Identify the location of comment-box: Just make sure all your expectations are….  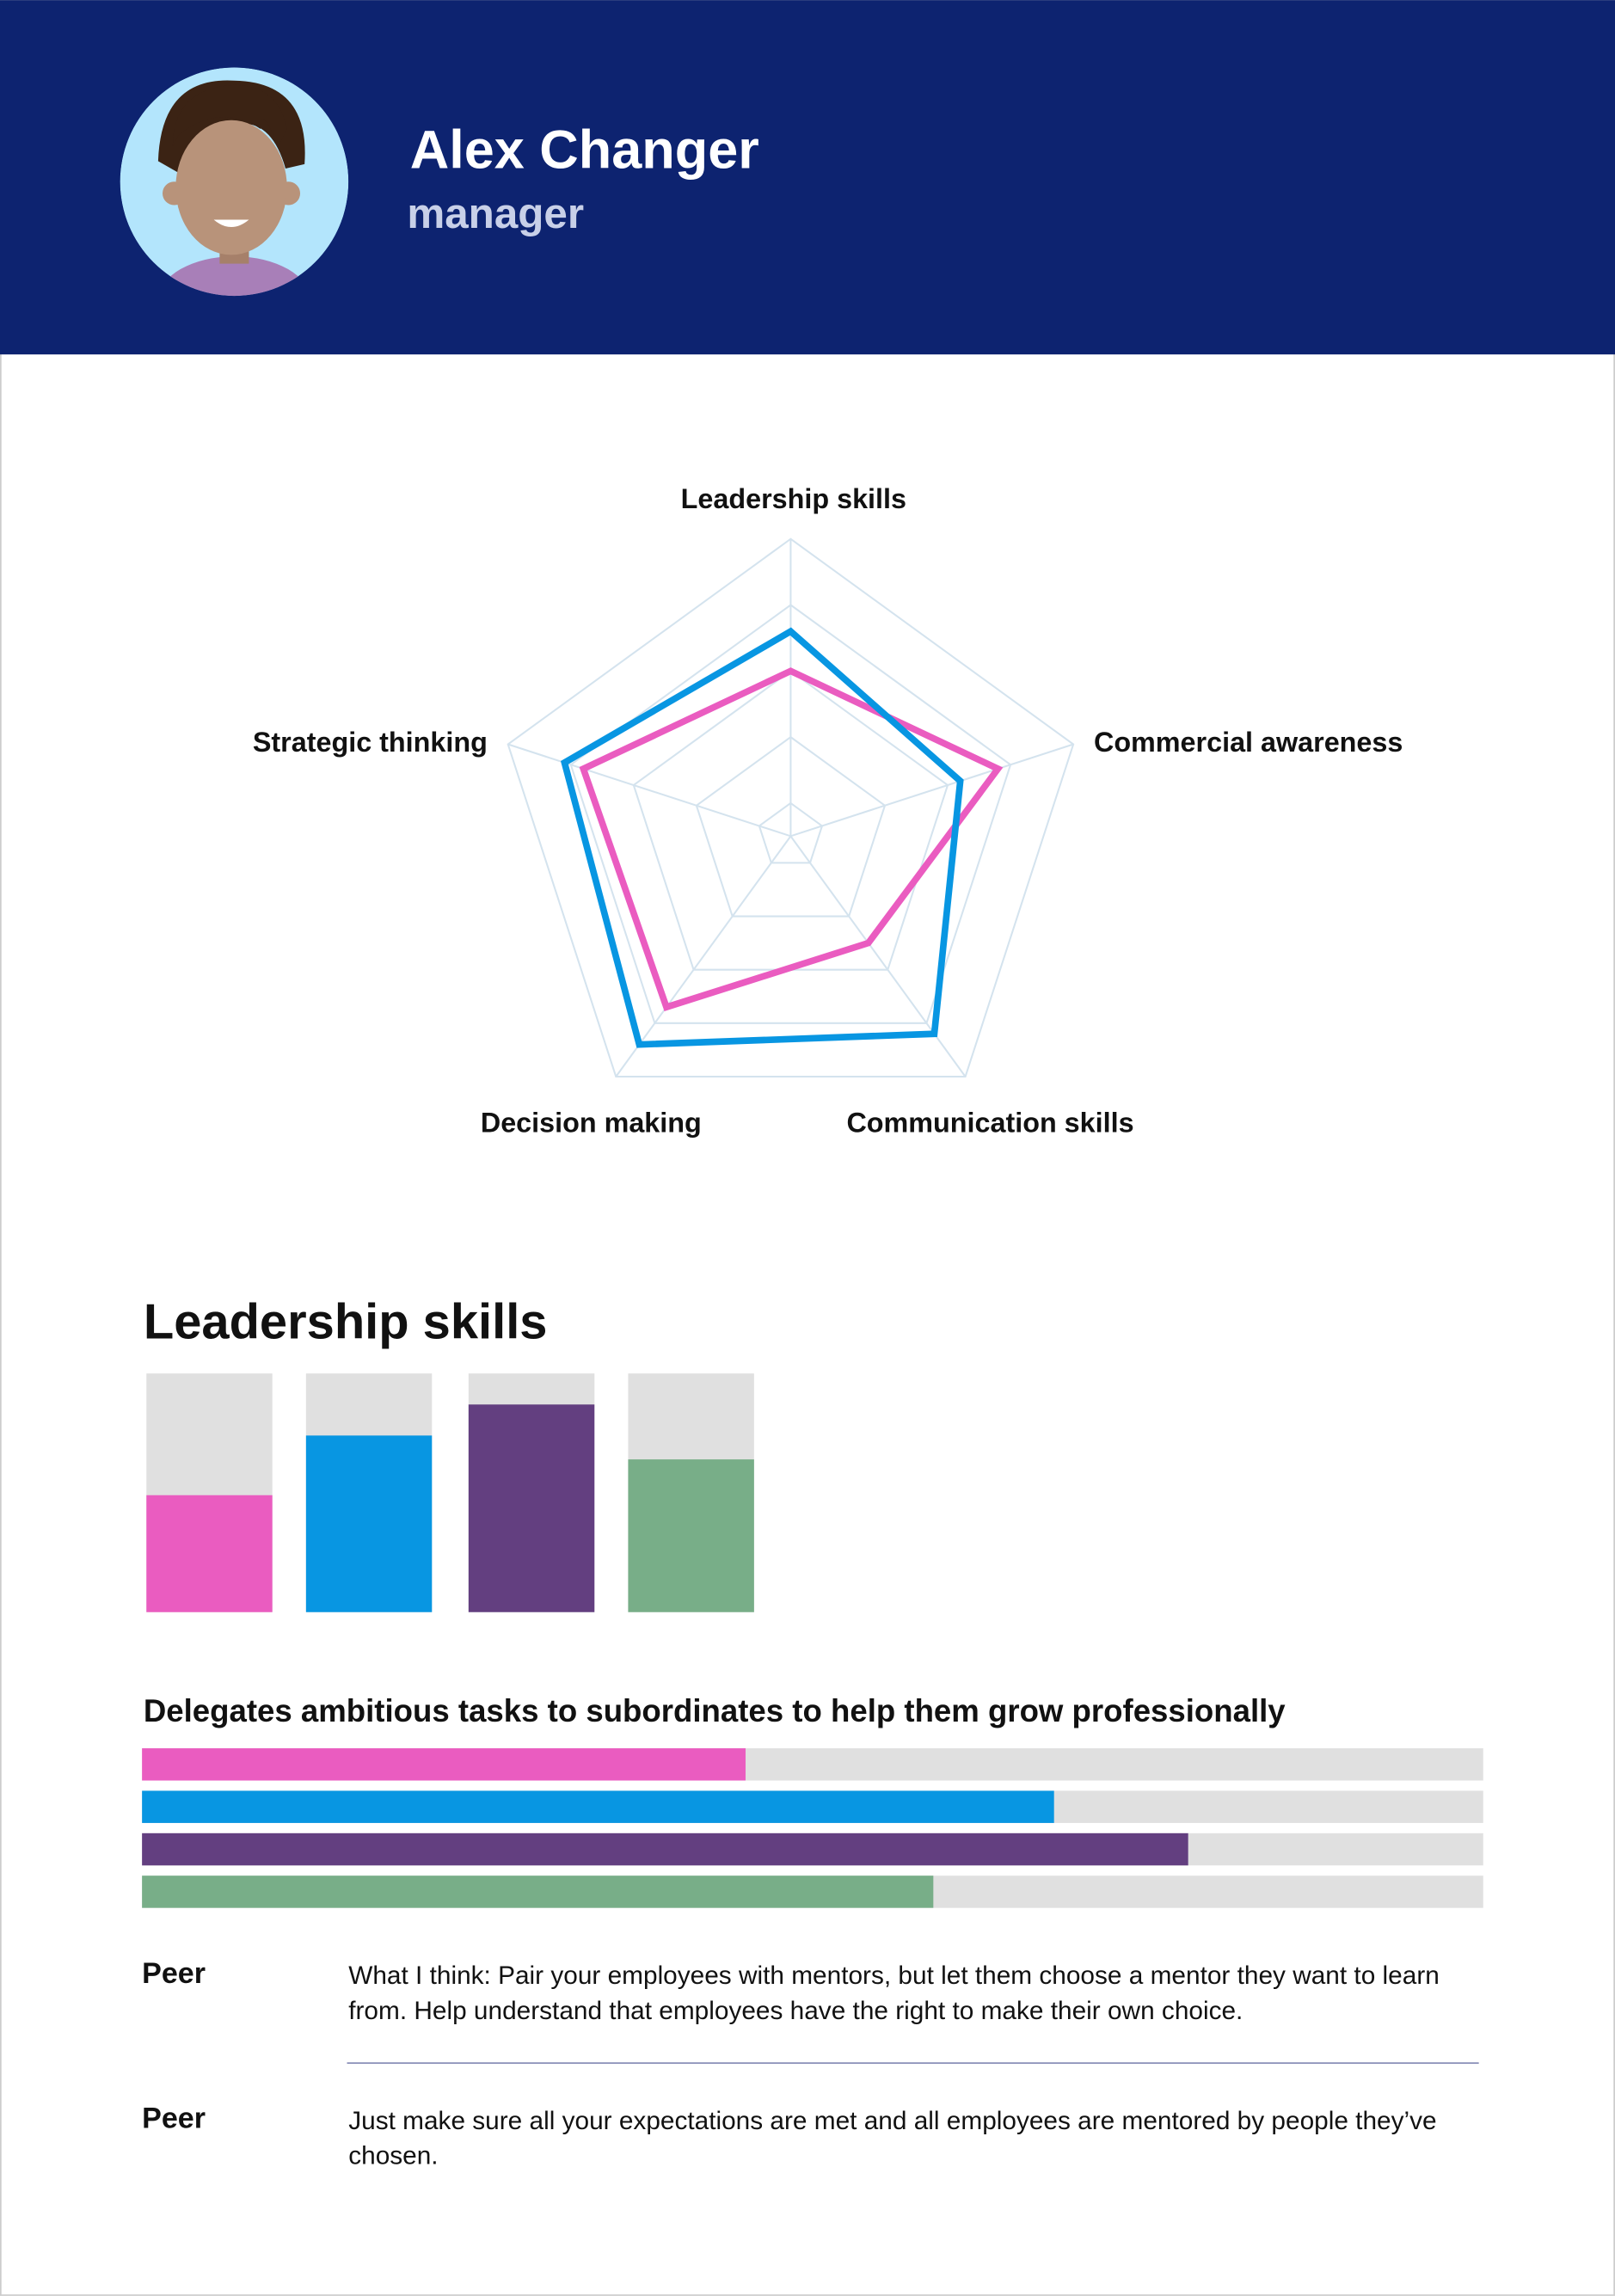
(892, 2137).